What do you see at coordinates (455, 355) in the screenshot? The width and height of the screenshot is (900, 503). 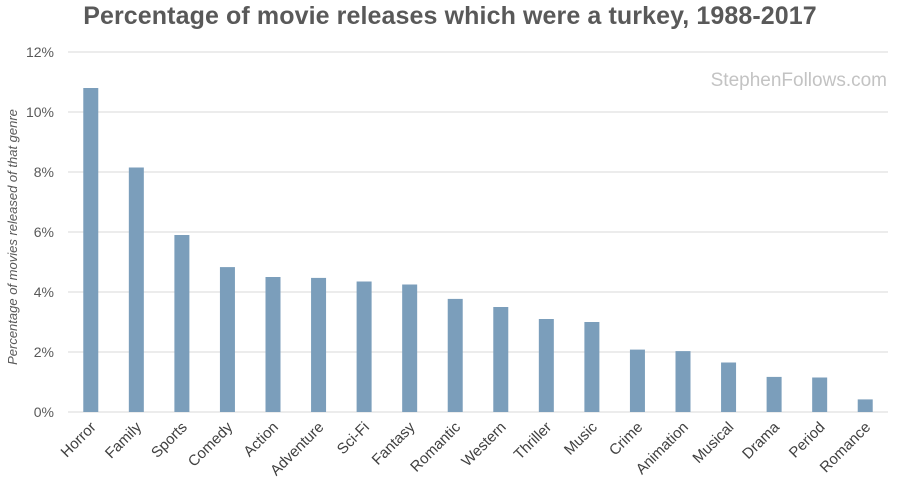 I see `bar-romantic` at bounding box center [455, 355].